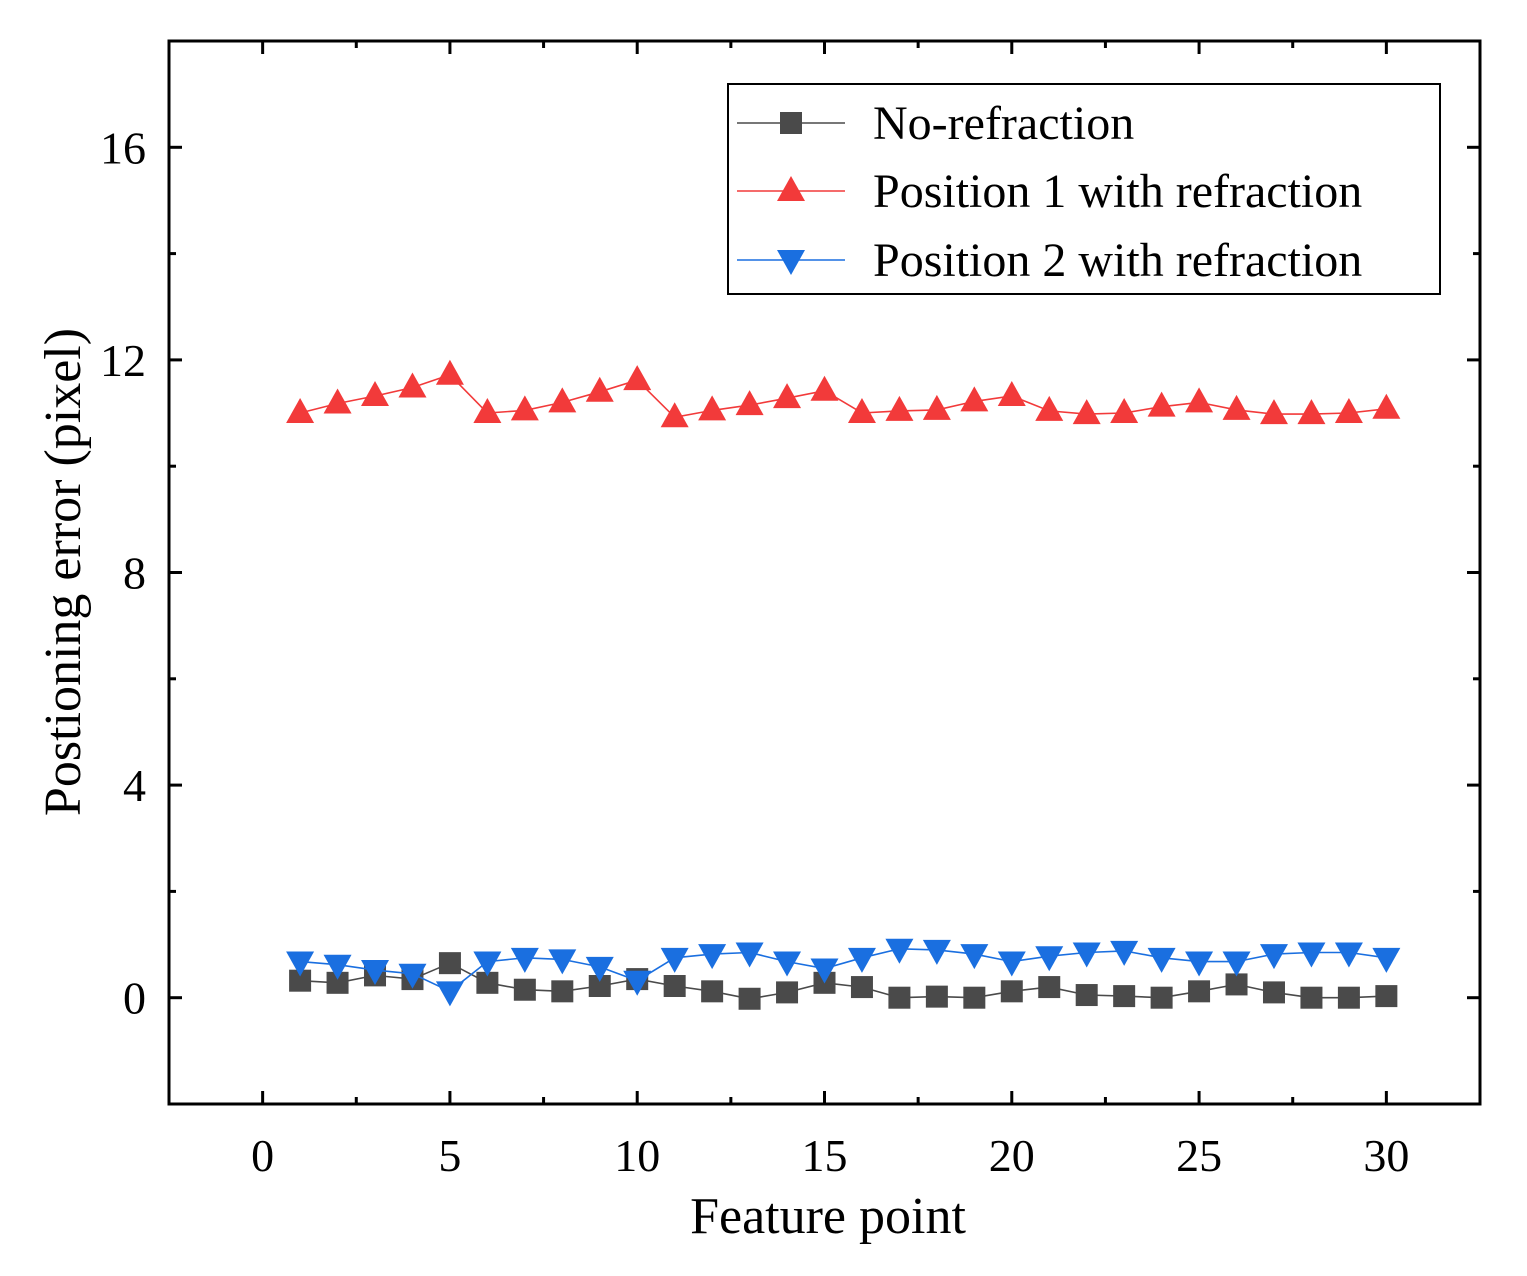 This screenshot has width=1527, height=1276. What do you see at coordinates (134, 785) in the screenshot?
I see `y-tick-label: 4` at bounding box center [134, 785].